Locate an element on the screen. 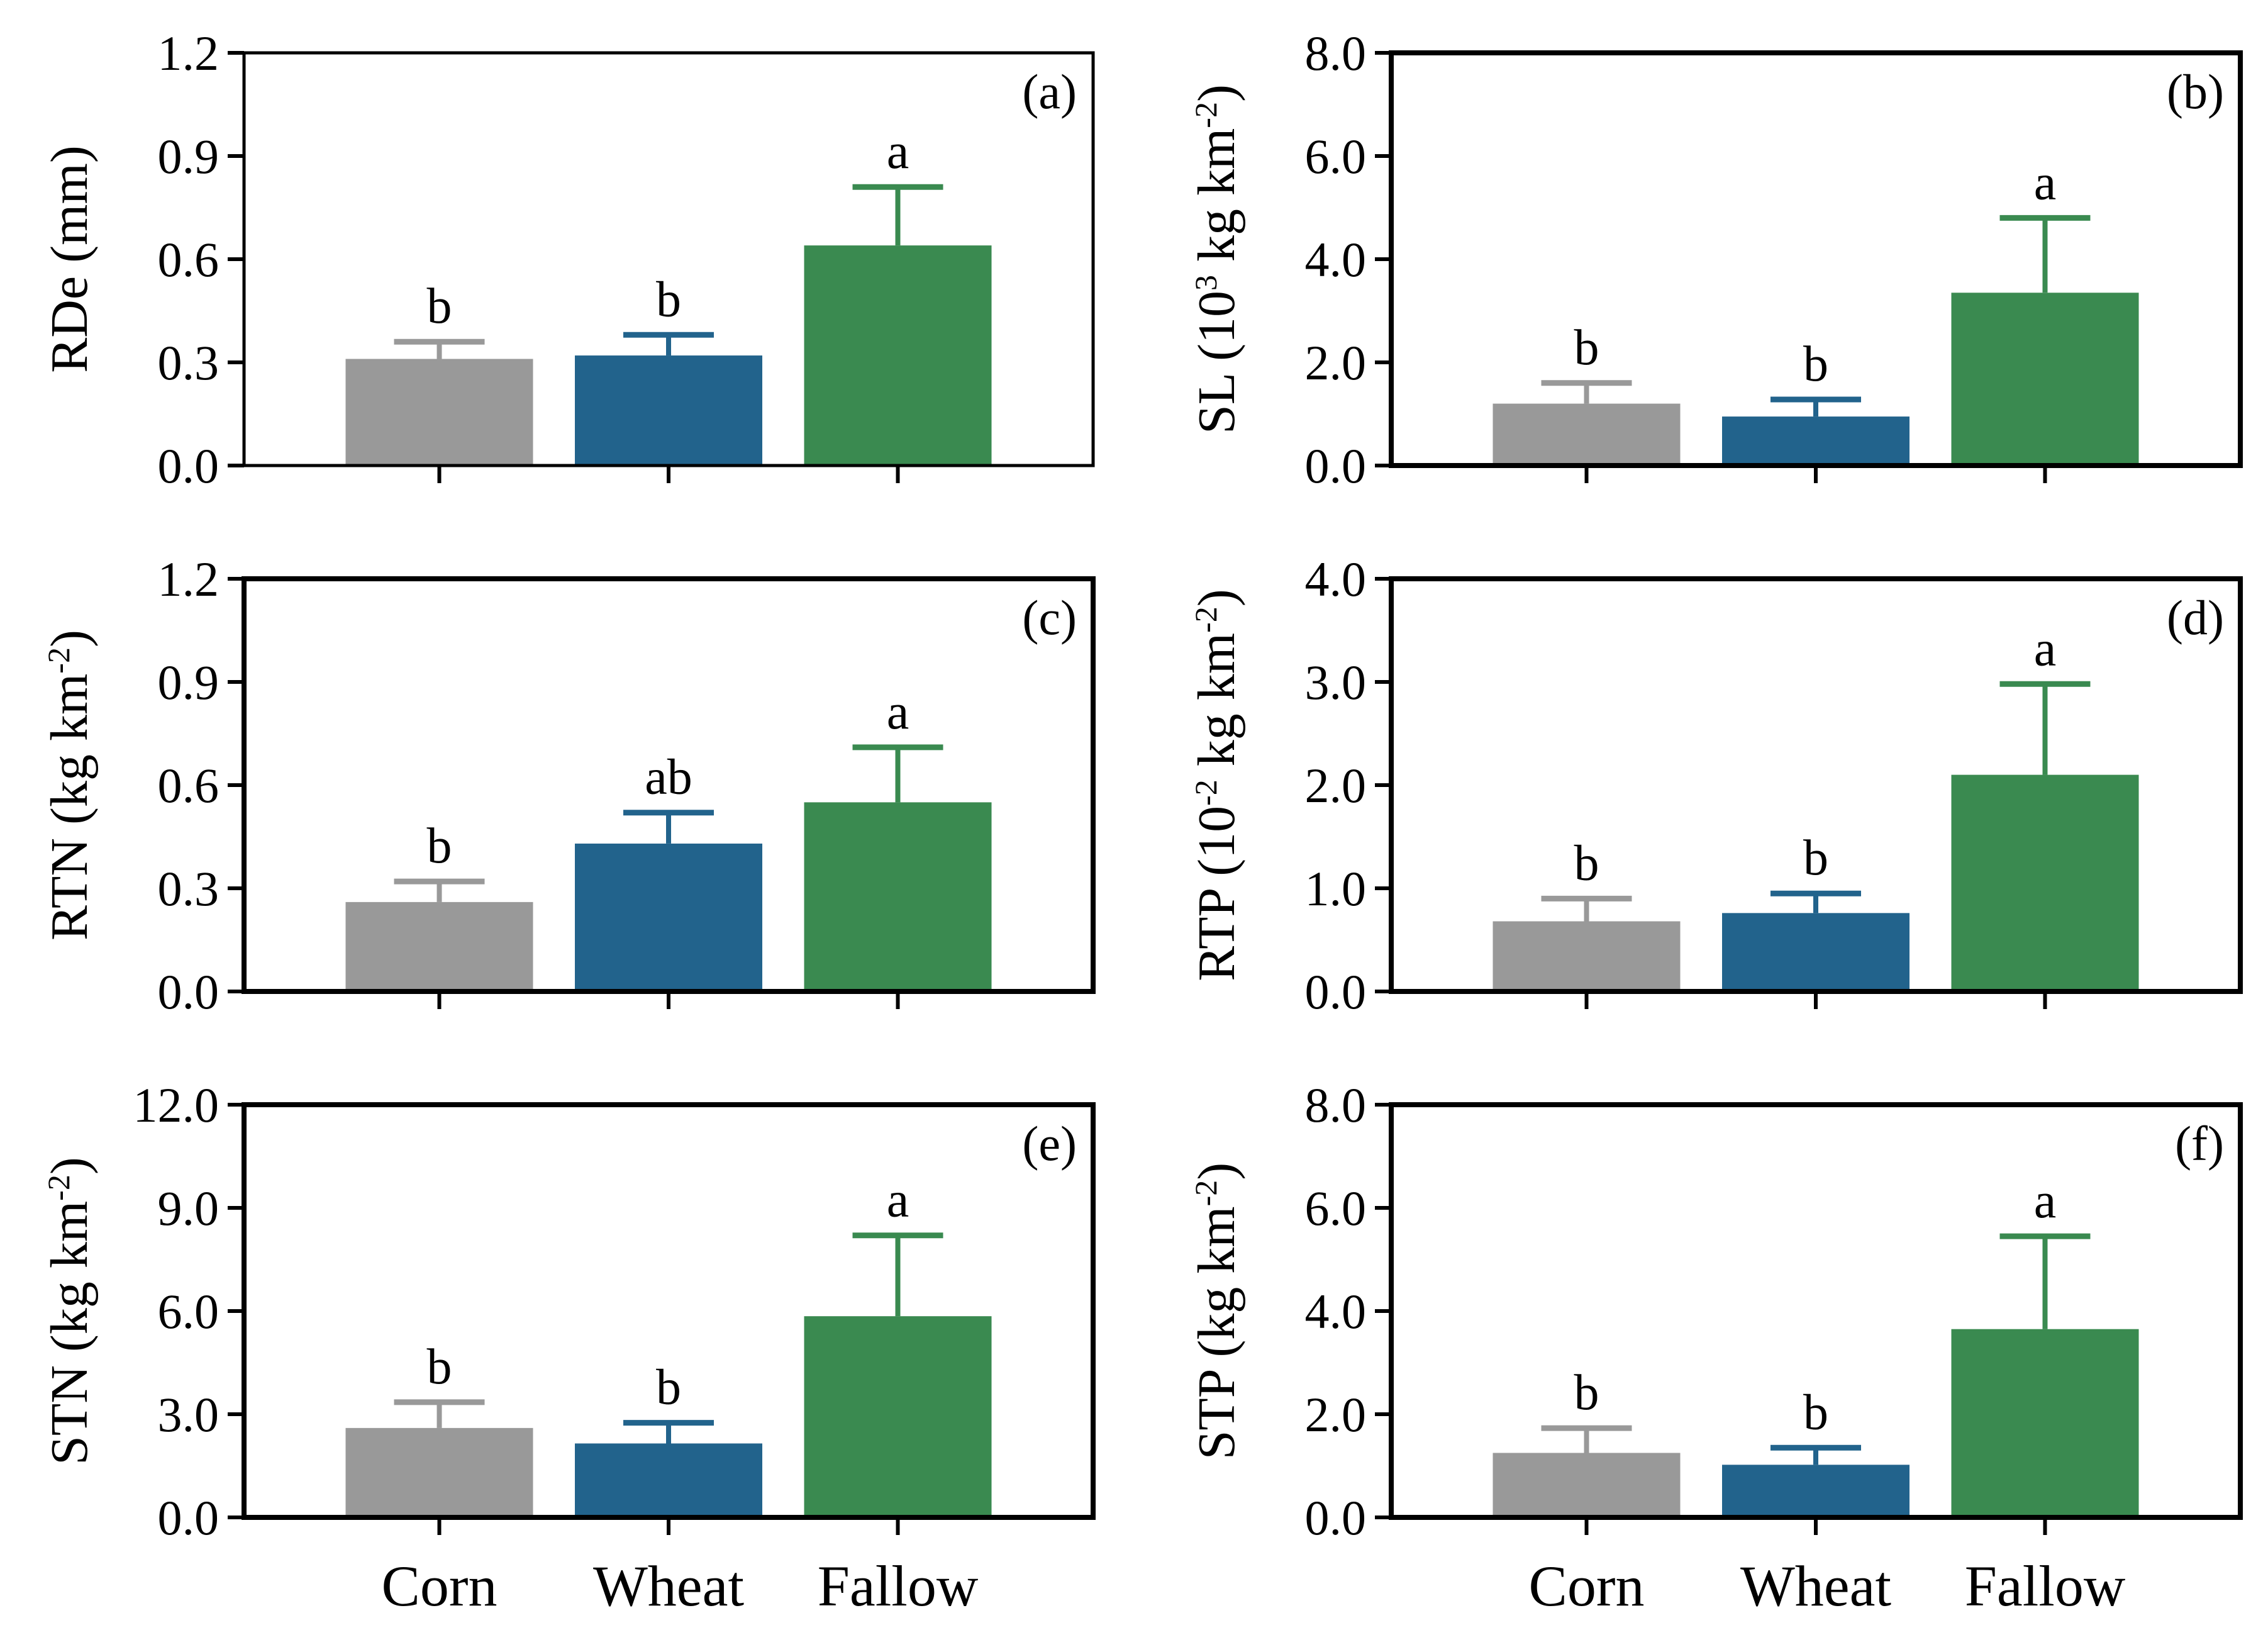 The height and width of the screenshot is (1630, 2268). panel-label: (f) is located at coordinates (2199, 1143).